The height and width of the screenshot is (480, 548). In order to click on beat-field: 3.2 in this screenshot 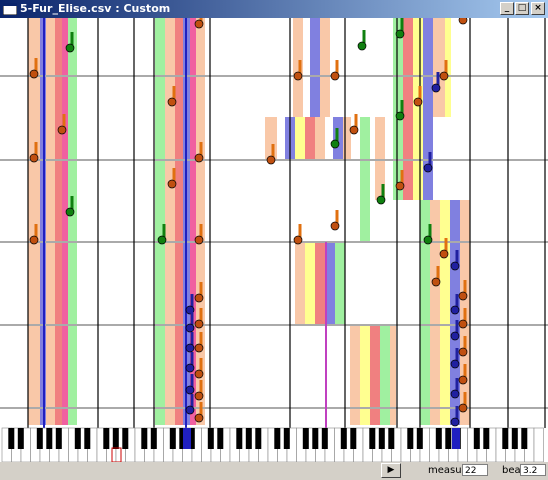, I will do `click(533, 470)`.